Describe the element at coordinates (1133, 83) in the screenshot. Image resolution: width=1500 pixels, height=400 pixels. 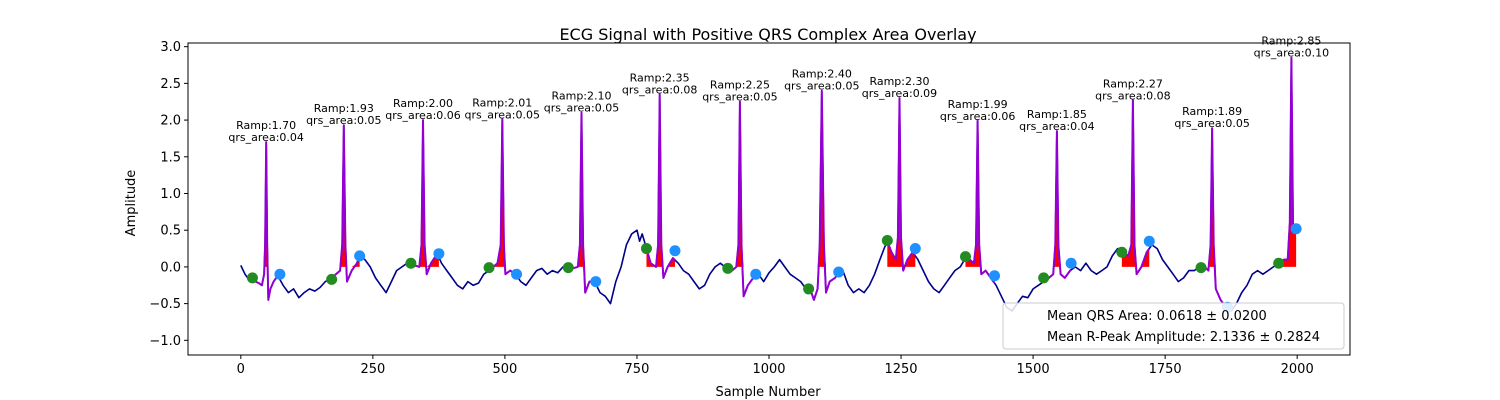
I see `r-amp-label-12: Ramp:2.27` at that location.